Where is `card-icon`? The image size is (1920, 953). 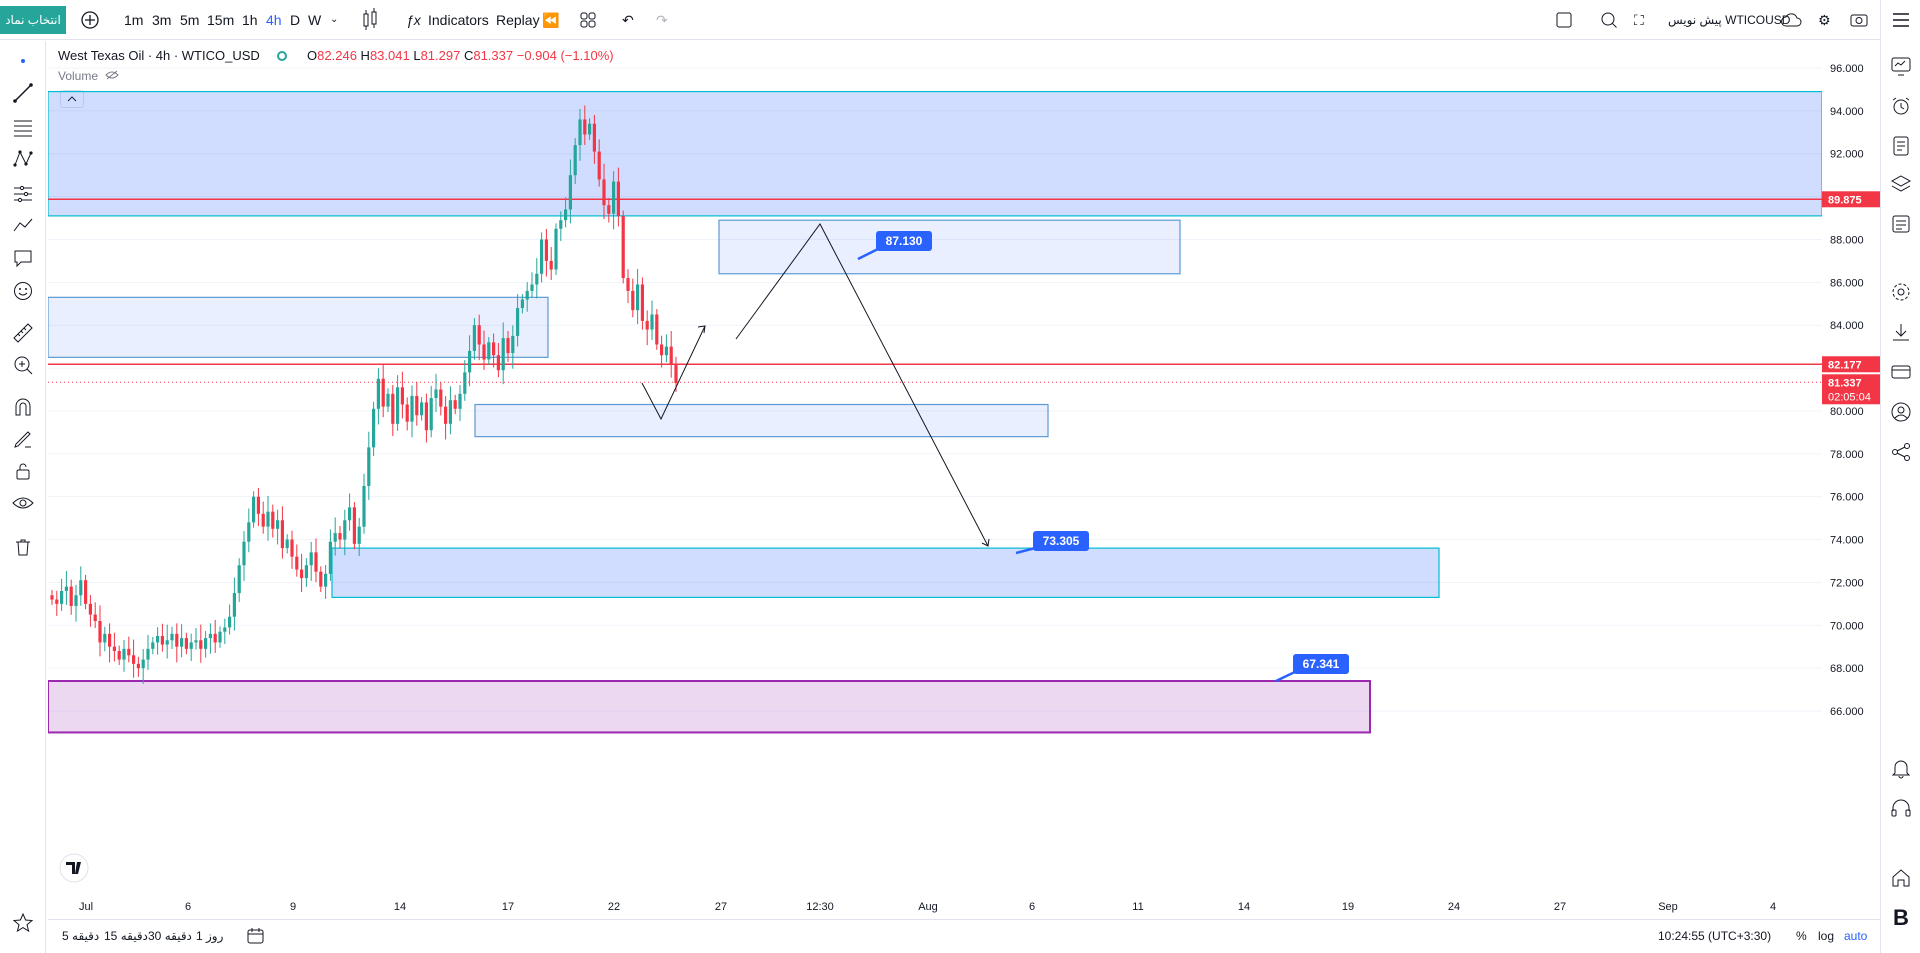 card-icon is located at coordinates (1901, 372).